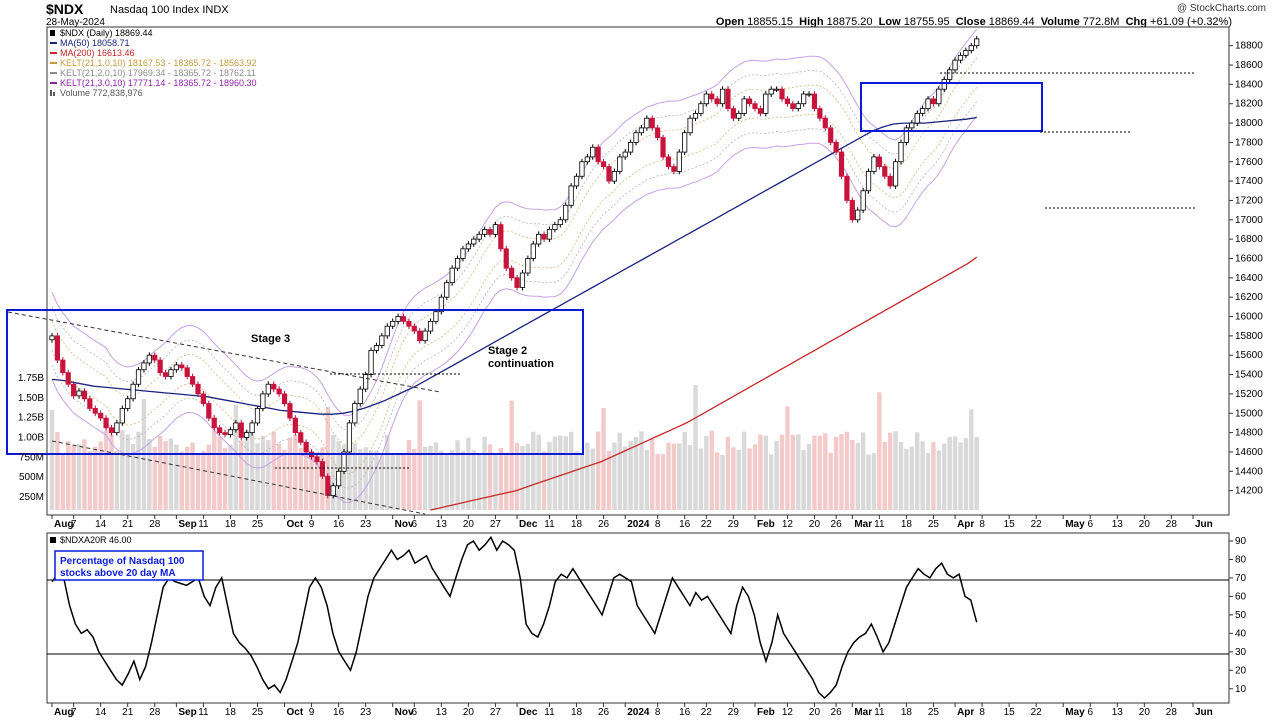  I want to click on indicator-x-tick-label: 18, so click(907, 712).